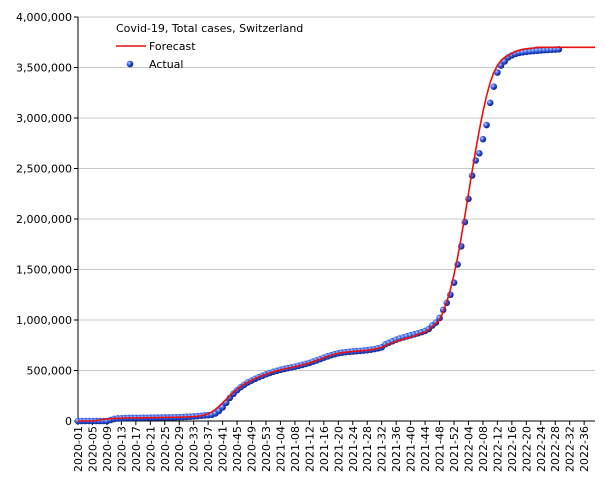  What do you see at coordinates (266, 449) in the screenshot?
I see `x-tick-label: 2020-53` at bounding box center [266, 449].